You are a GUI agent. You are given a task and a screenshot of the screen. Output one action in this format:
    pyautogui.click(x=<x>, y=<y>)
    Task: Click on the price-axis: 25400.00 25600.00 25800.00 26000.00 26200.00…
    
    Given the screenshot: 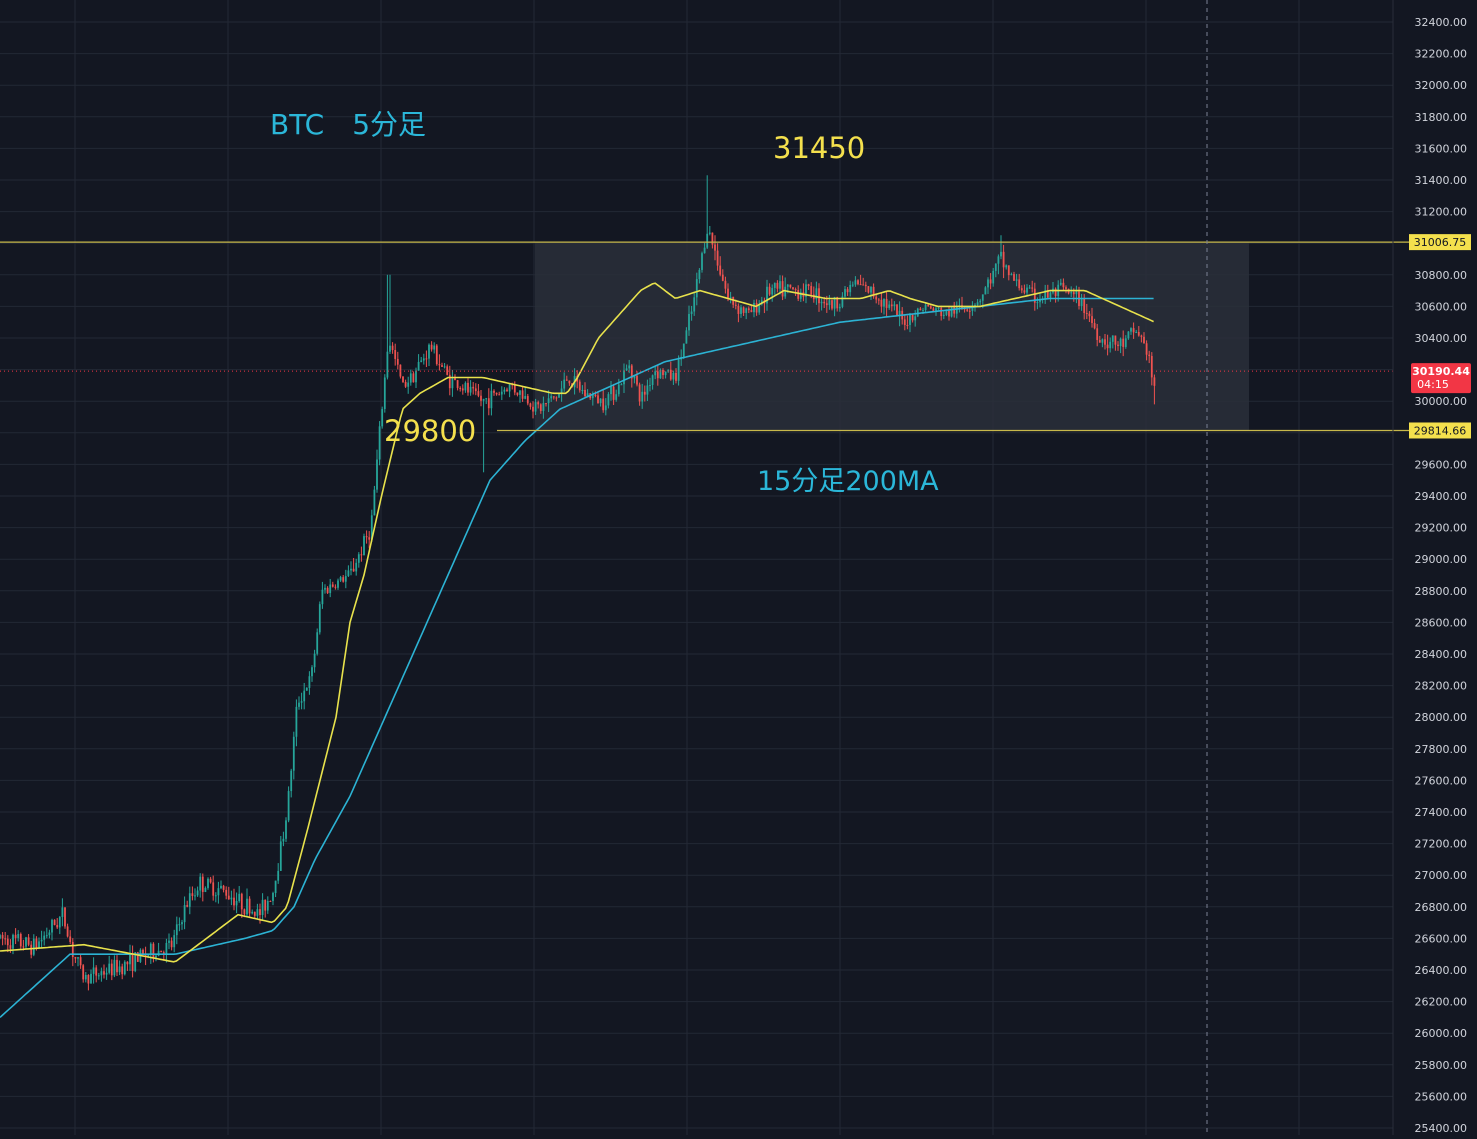 What is the action you would take?
    pyautogui.click(x=1430, y=567)
    